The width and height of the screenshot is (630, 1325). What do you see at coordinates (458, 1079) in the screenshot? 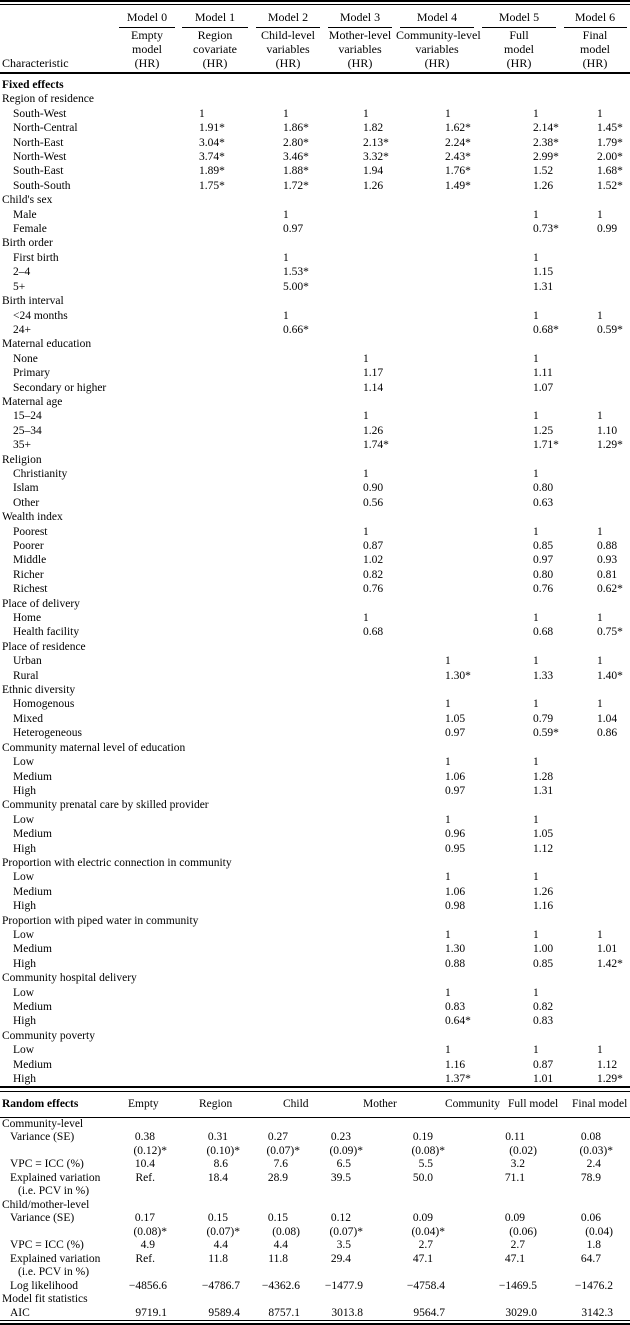
I see `value-cell: 1.37*` at bounding box center [458, 1079].